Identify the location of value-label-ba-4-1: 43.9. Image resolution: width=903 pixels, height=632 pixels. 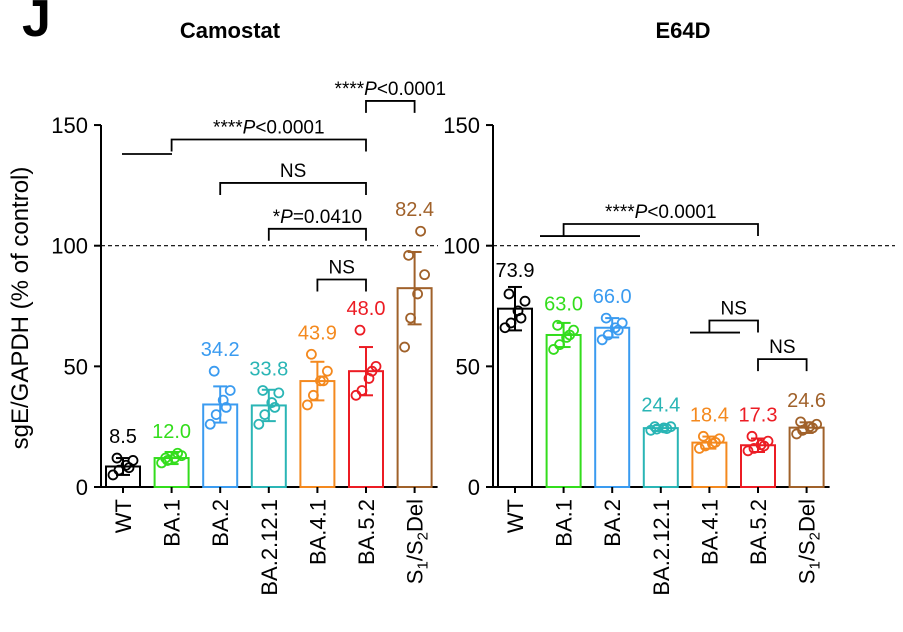
(317, 333).